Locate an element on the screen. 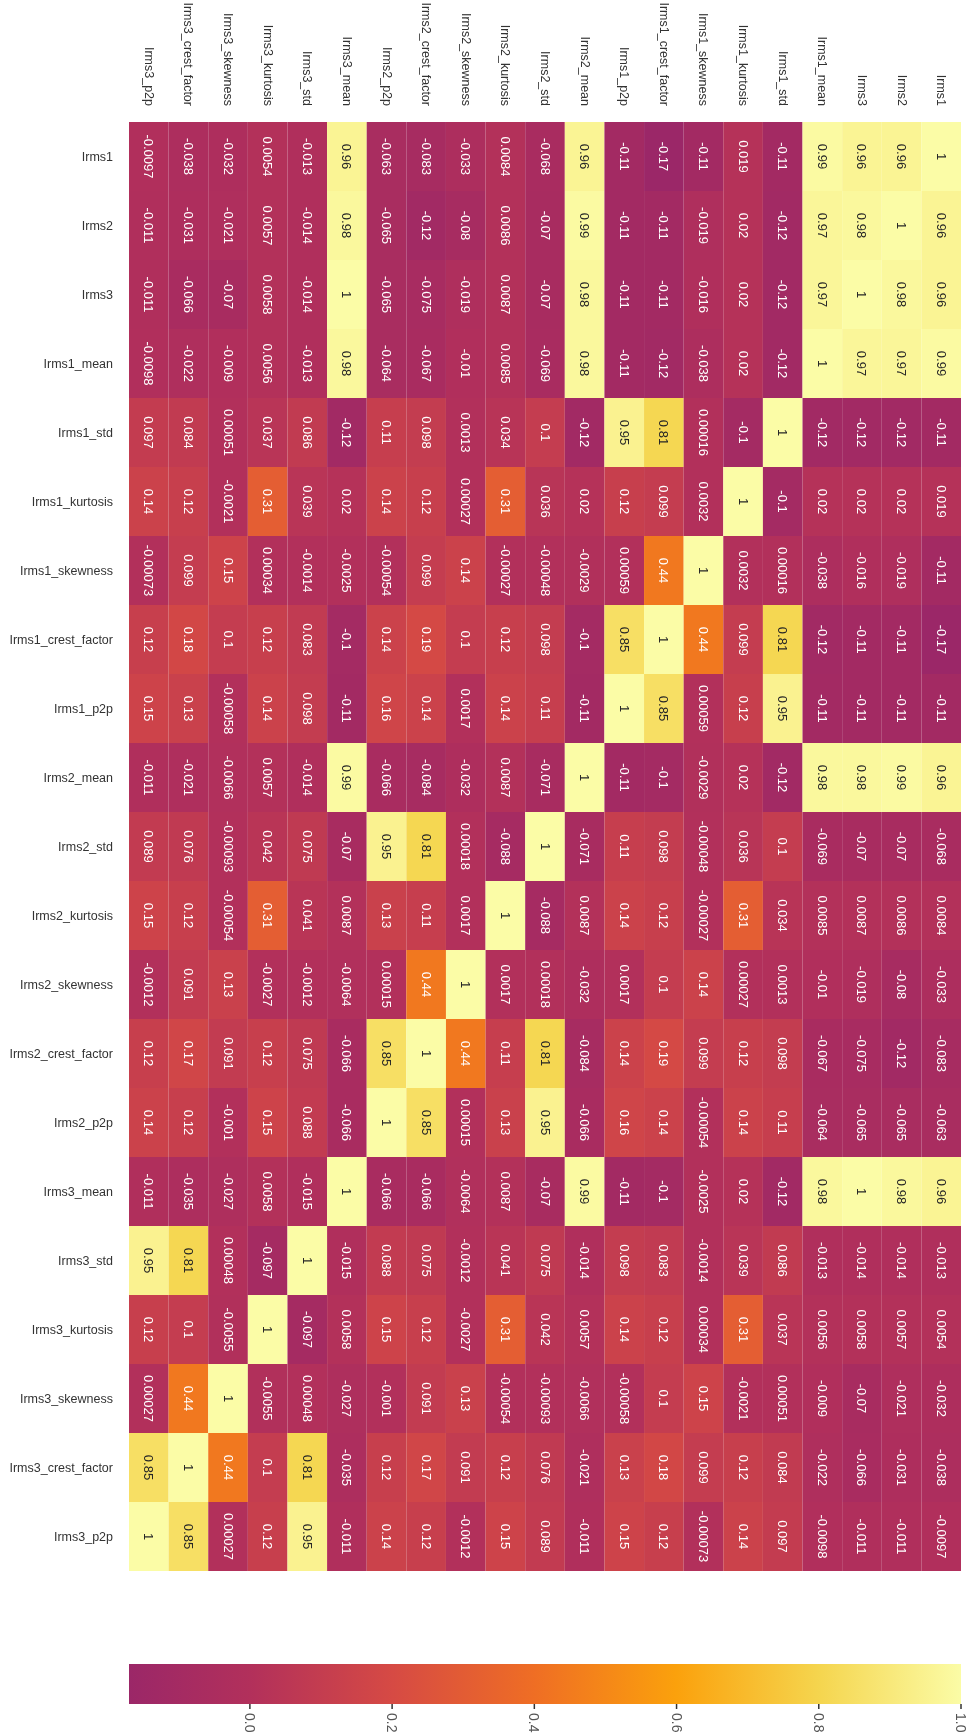  data-label: -0.0055 is located at coordinates (268, 1398).